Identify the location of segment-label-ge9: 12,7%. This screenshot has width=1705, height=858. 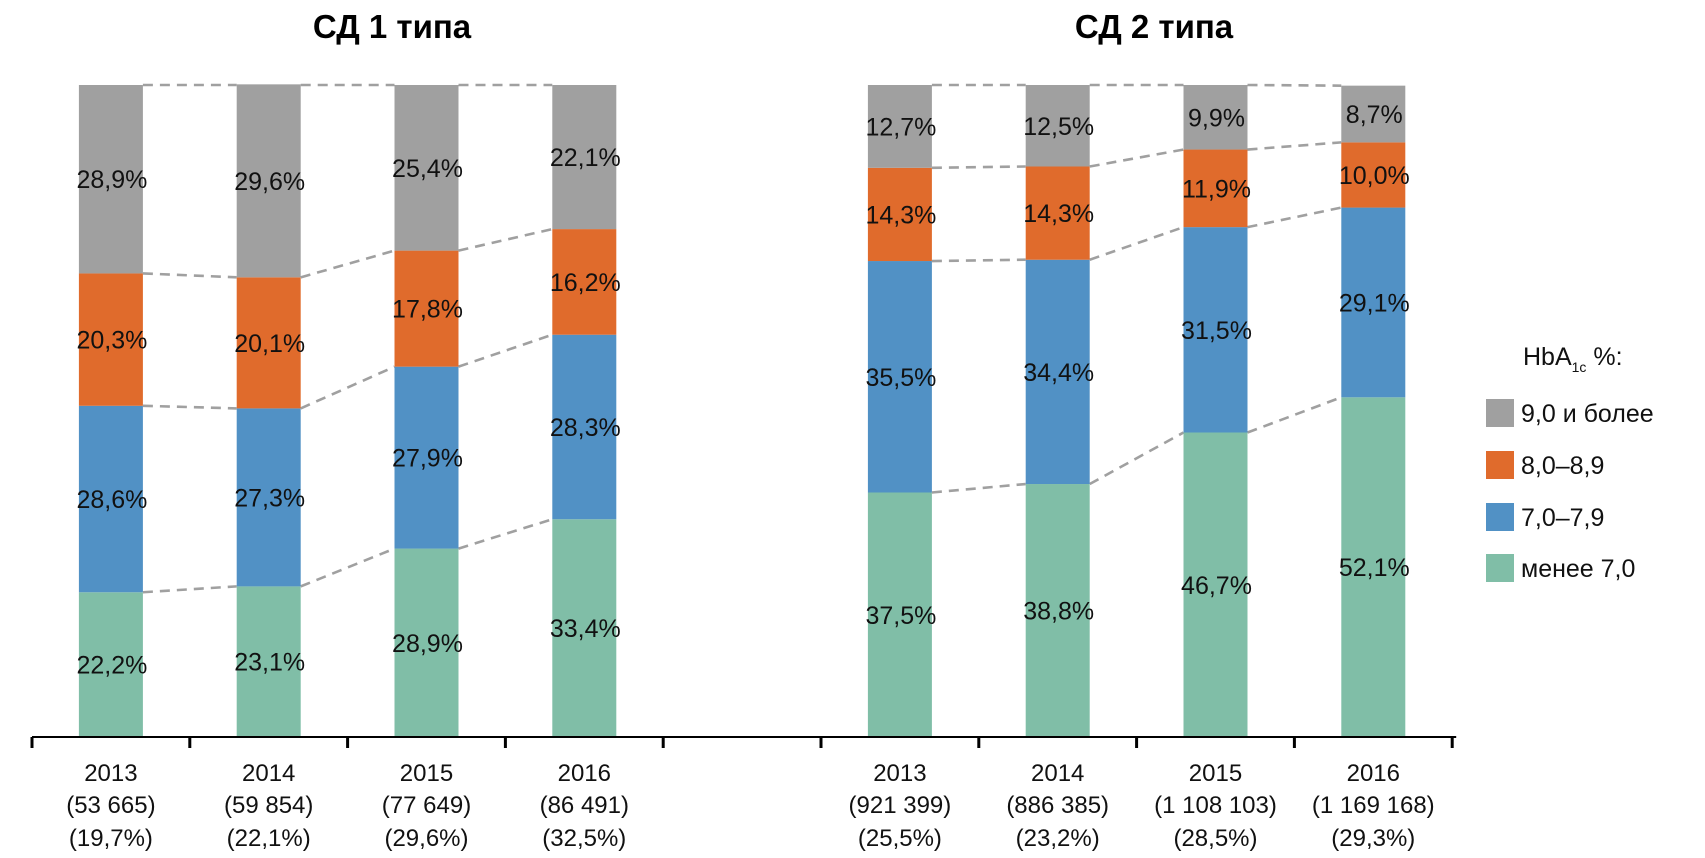
(900, 127).